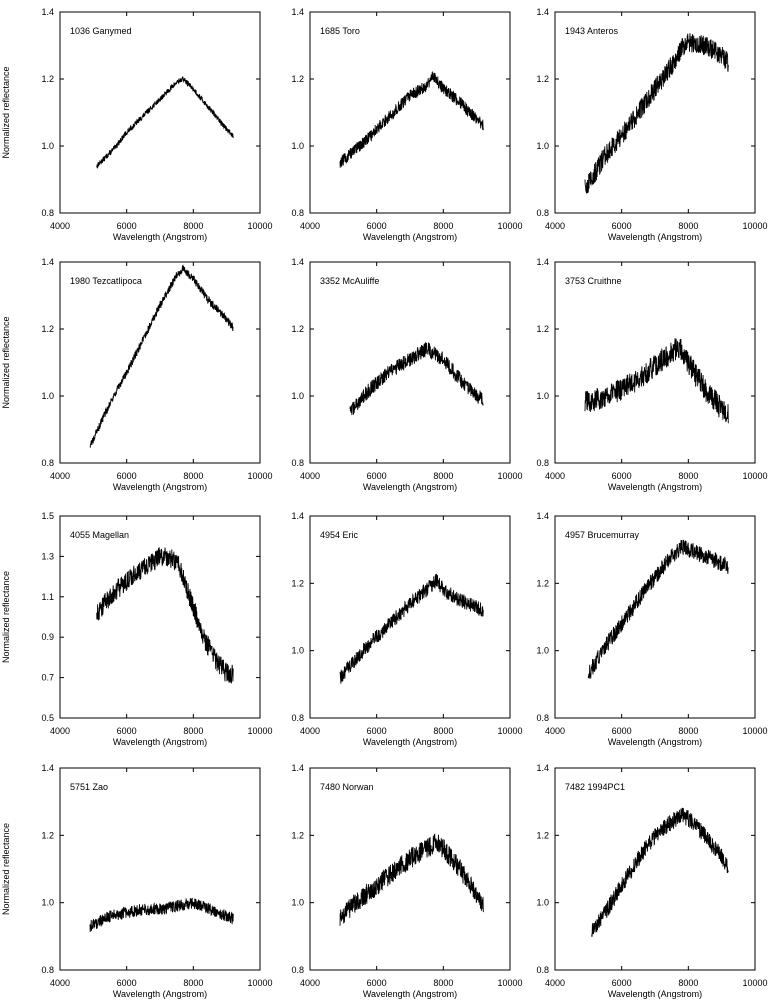 This screenshot has height=1002, width=776. Describe the element at coordinates (99, 535) in the screenshot. I see `panel-title: 4055 Magellan` at that location.